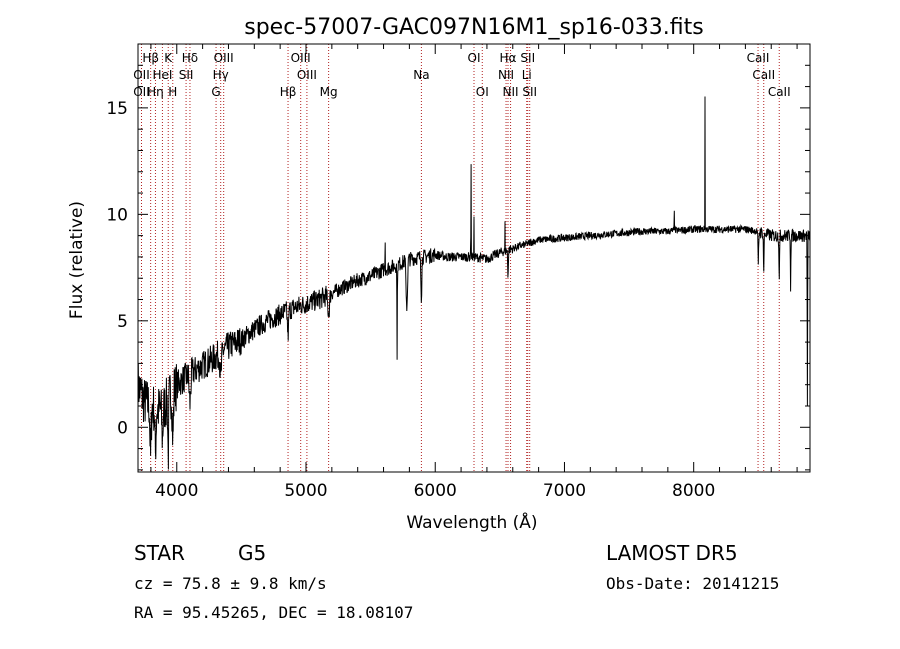 The height and width of the screenshot is (649, 900). Describe the element at coordinates (305, 491) in the screenshot. I see `x-tick-label: 5000` at that location.